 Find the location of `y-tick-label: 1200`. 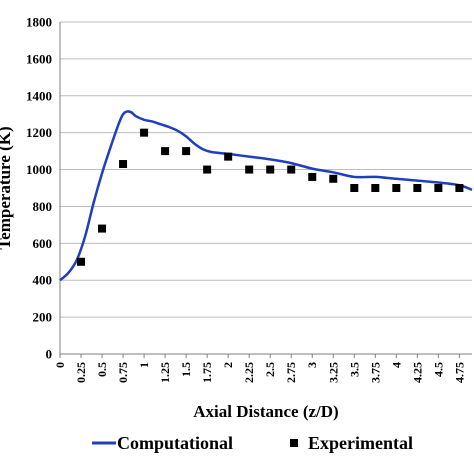

y-tick-label: 1200 is located at coordinates (39, 132).